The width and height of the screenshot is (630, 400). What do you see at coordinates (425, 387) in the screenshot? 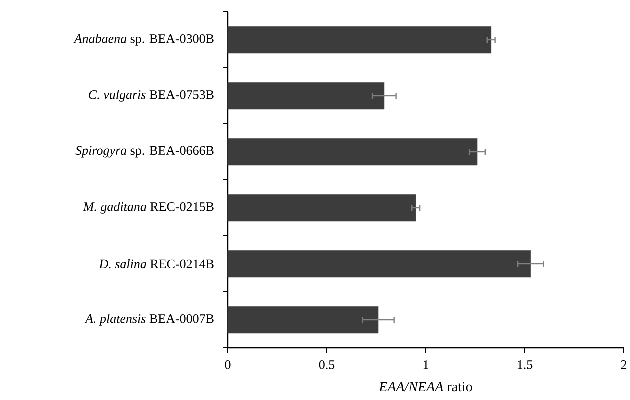
I see `x-axis-title: EAA/NEAA ratio` at bounding box center [425, 387].